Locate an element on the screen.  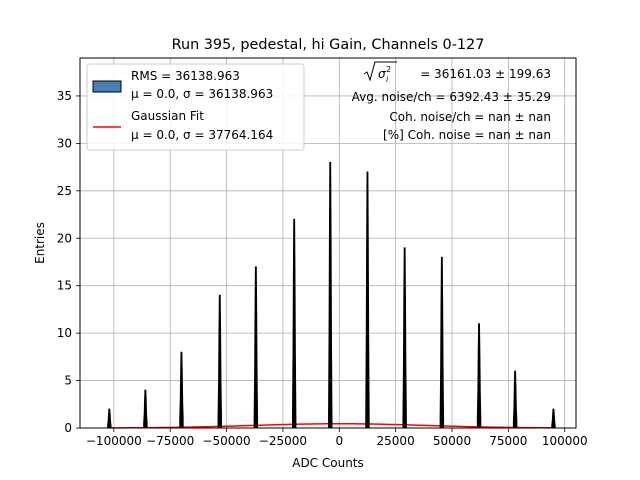
y-axis-label: Entries is located at coordinates (40, 243).